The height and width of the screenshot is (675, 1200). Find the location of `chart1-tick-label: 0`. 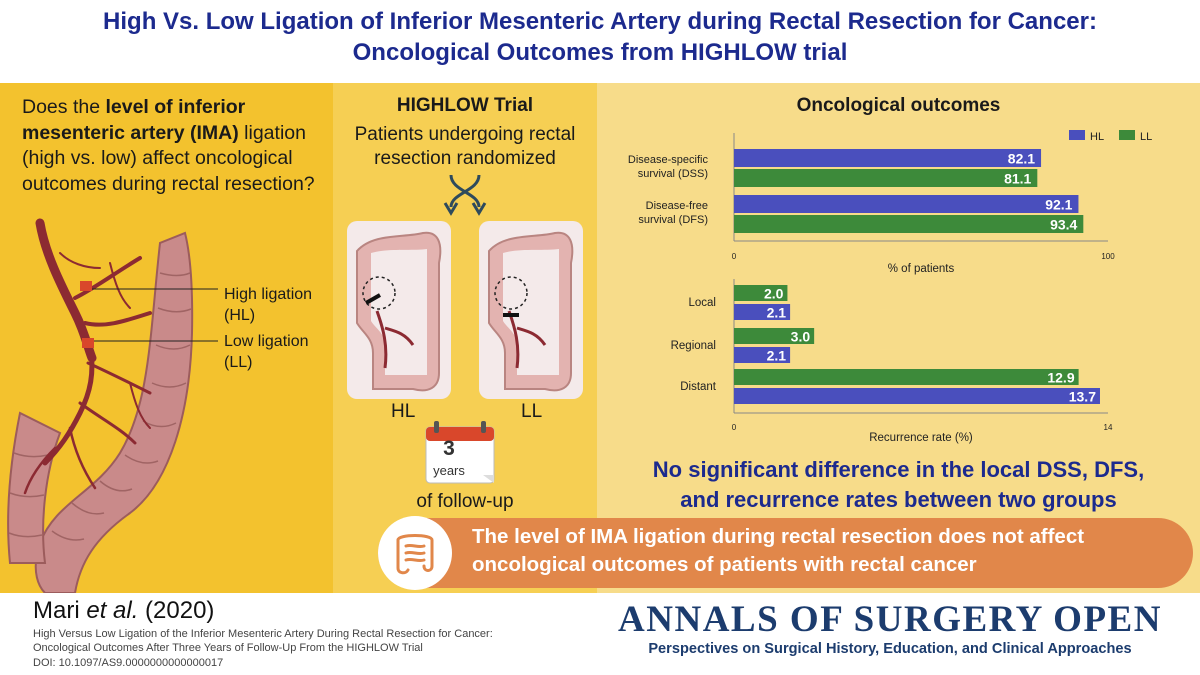

chart1-tick-label: 0 is located at coordinates (734, 256).